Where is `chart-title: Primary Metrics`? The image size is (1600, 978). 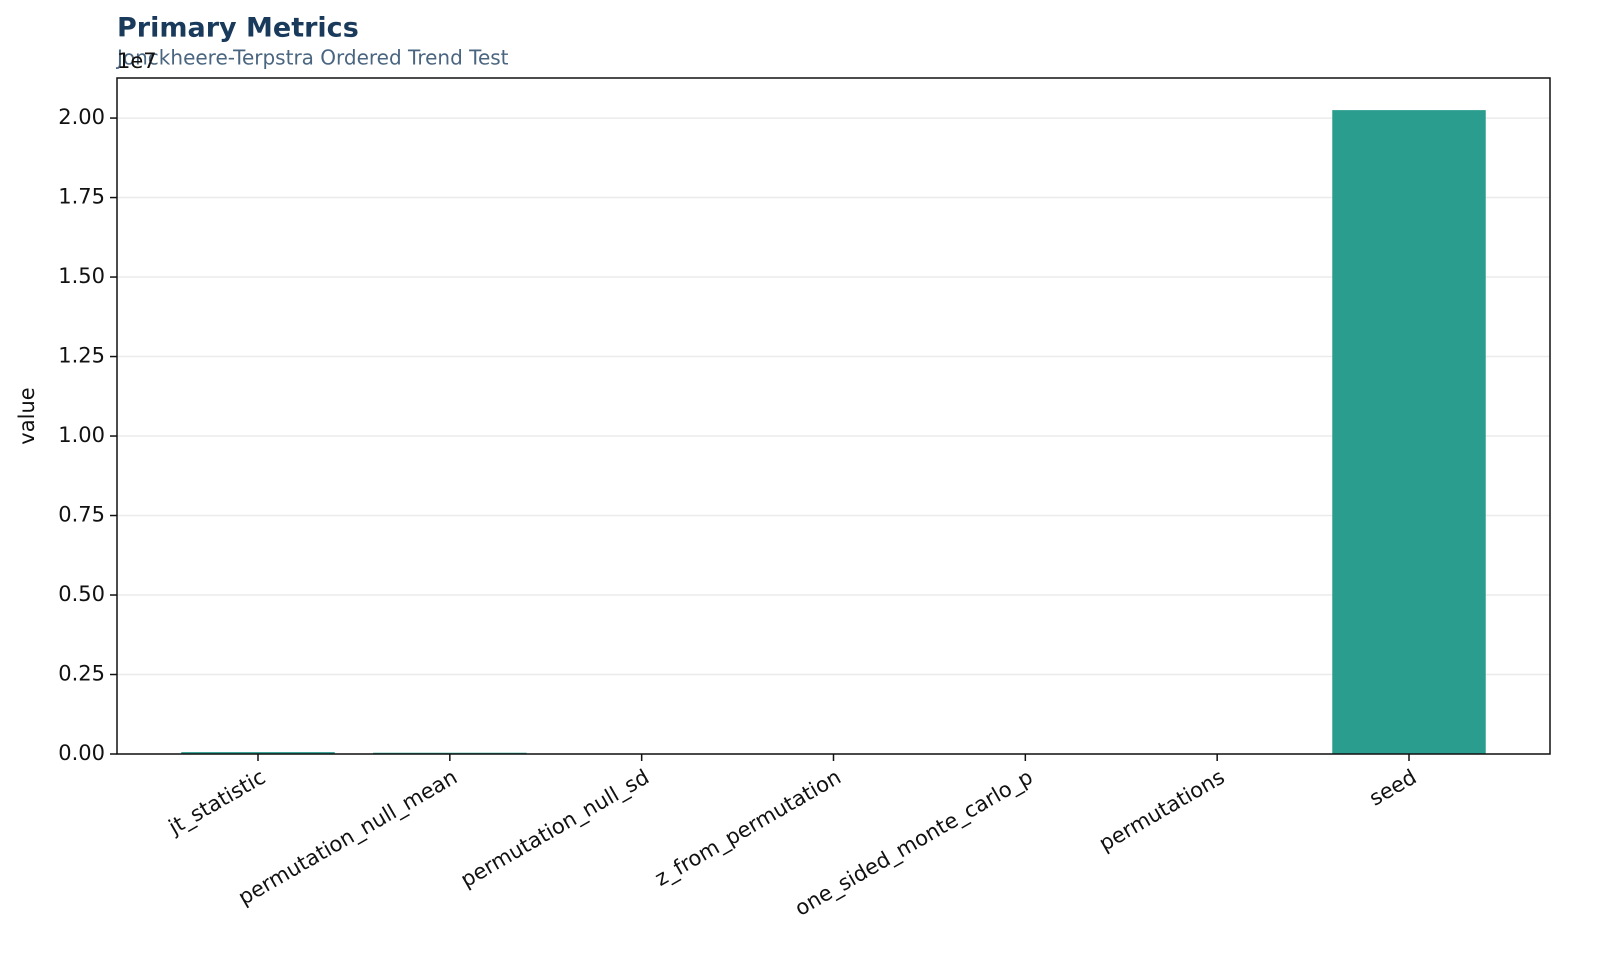
chart-title: Primary Metrics is located at coordinates (238, 28).